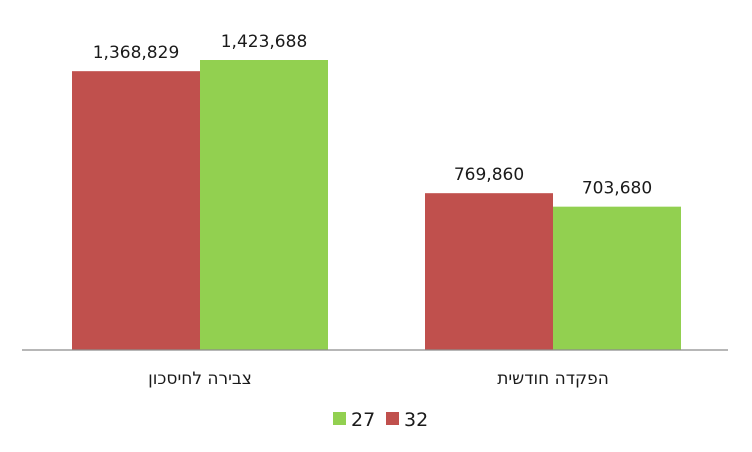 This screenshot has width=752, height=452. I want to click on value-label-series-32-cat-1: 769,860, so click(489, 175).